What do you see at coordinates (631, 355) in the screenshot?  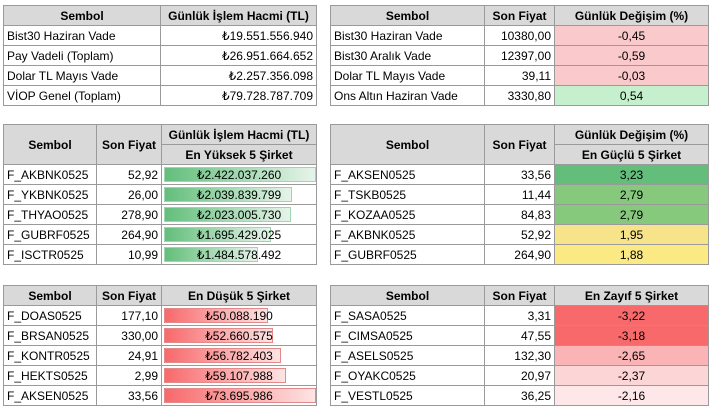 I see `change-cell: -2,65` at bounding box center [631, 355].